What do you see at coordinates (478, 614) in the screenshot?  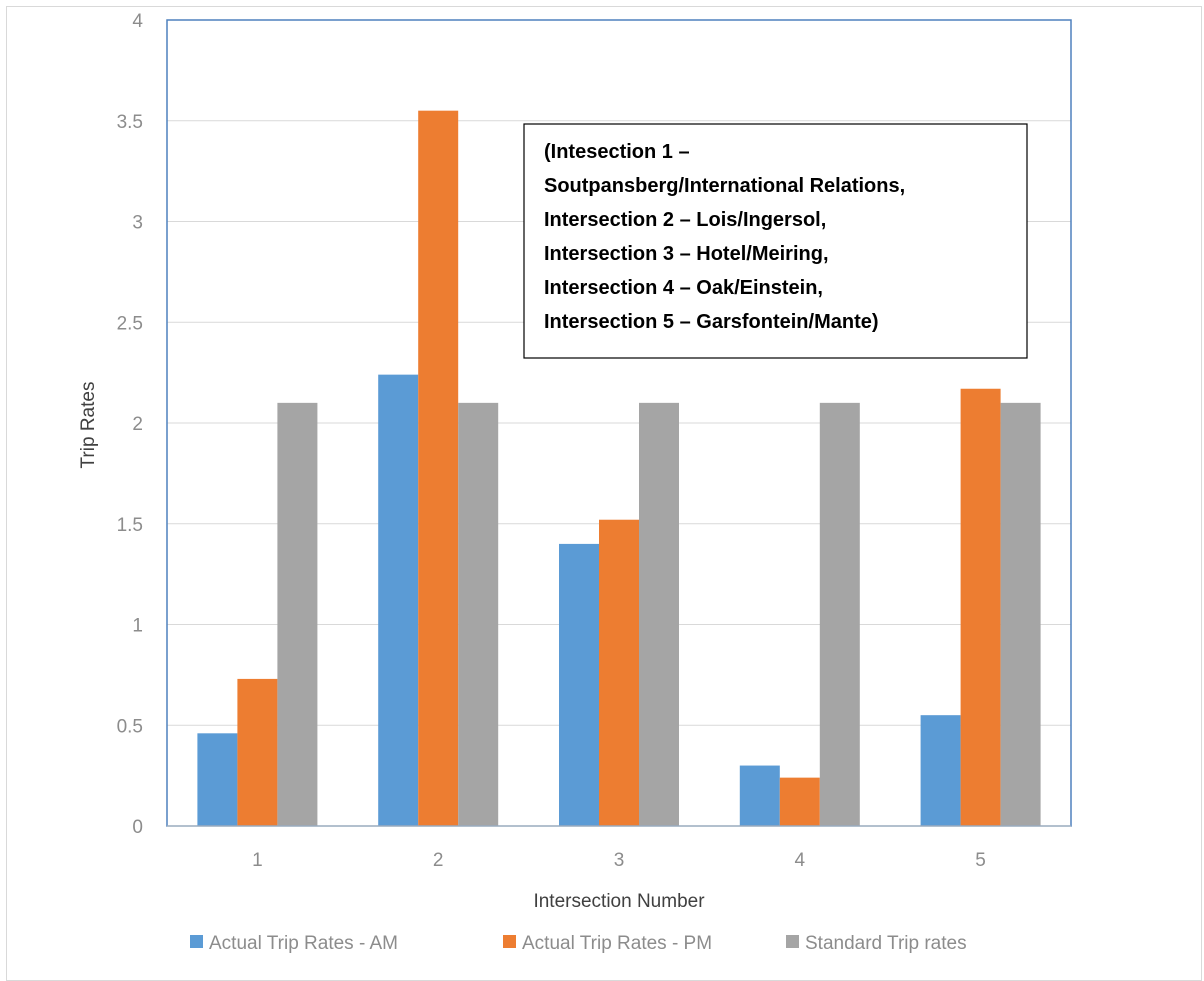 I see `bar-series3-cat2` at bounding box center [478, 614].